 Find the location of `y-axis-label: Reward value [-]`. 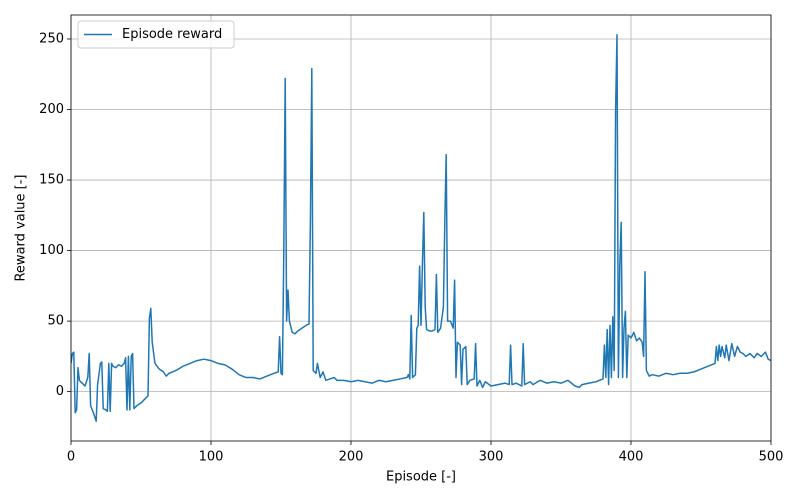

y-axis-label: Reward value [-] is located at coordinates (21, 227).